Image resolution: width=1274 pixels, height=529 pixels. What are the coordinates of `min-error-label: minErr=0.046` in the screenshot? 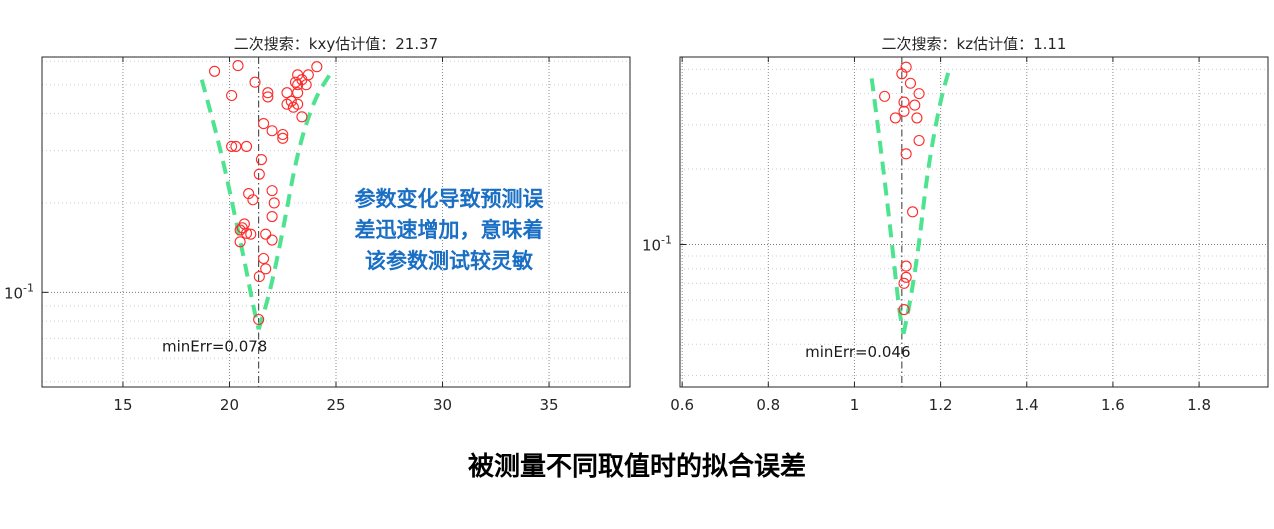 It's located at (857, 352).